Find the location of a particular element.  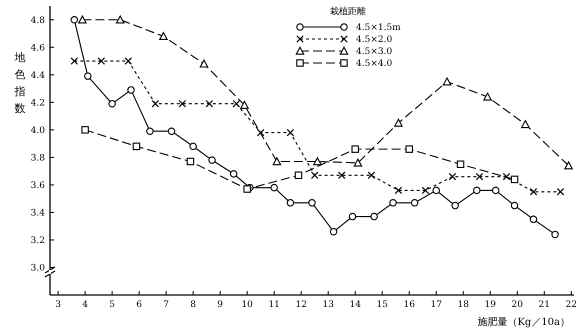

y-tick-label: 3.8 is located at coordinates (38, 159).